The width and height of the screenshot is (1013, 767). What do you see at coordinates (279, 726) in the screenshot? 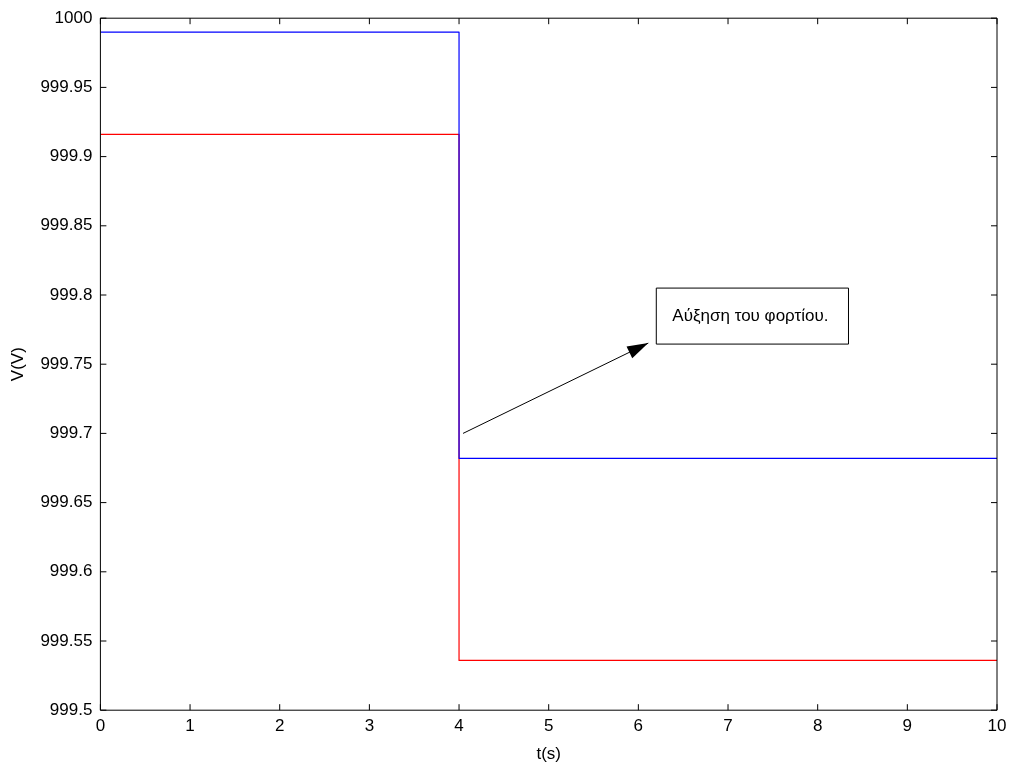
I see `x-tick-label: 2` at bounding box center [279, 726].